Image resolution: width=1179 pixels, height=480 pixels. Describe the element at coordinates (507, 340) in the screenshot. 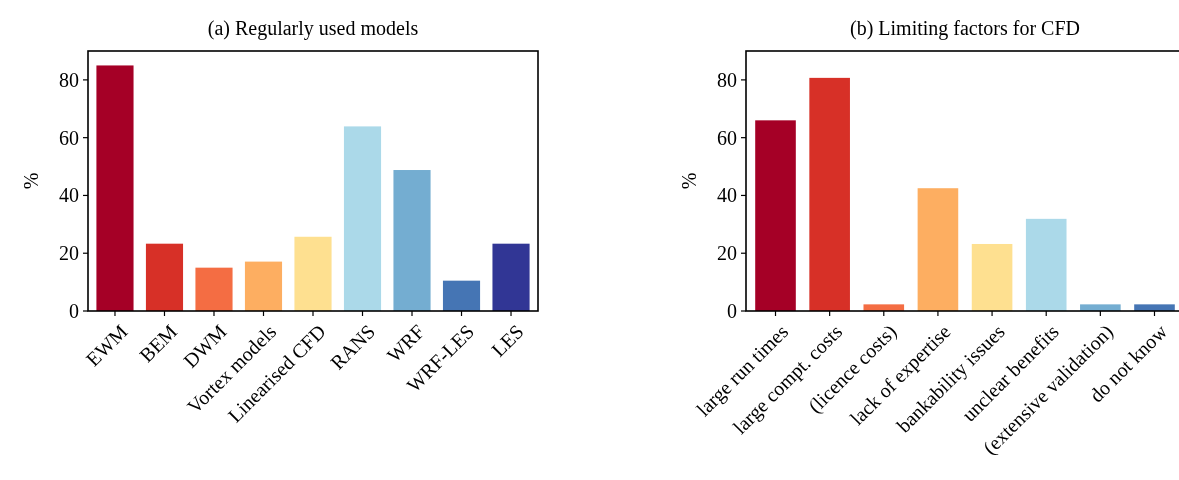

I see `x-tick-label: LES` at that location.